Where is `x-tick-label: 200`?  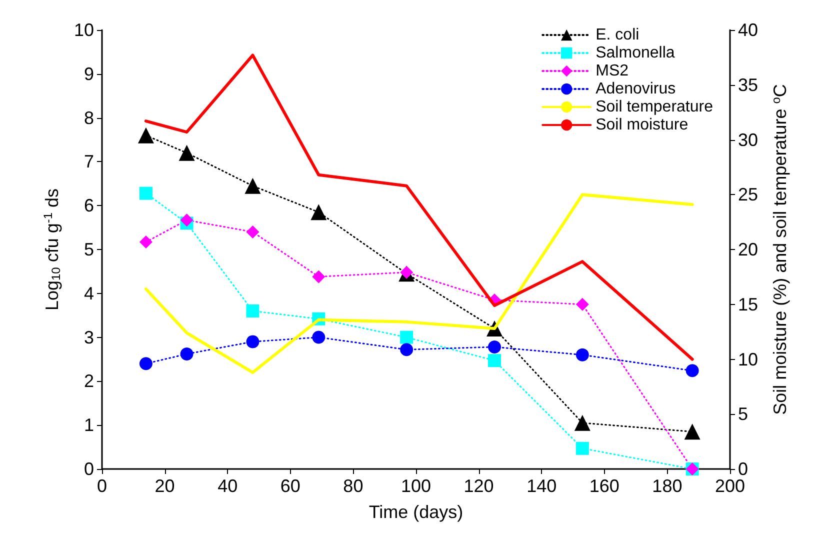 x-tick-label: 200 is located at coordinates (730, 486).